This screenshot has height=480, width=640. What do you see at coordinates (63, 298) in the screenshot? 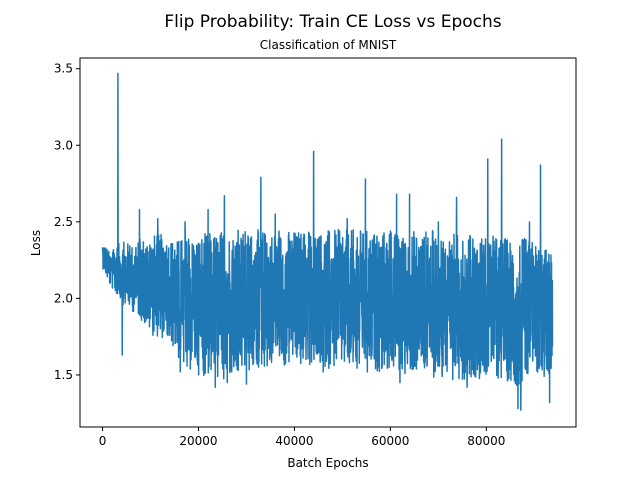
I see `y-tick-label: 2.0` at bounding box center [63, 298].